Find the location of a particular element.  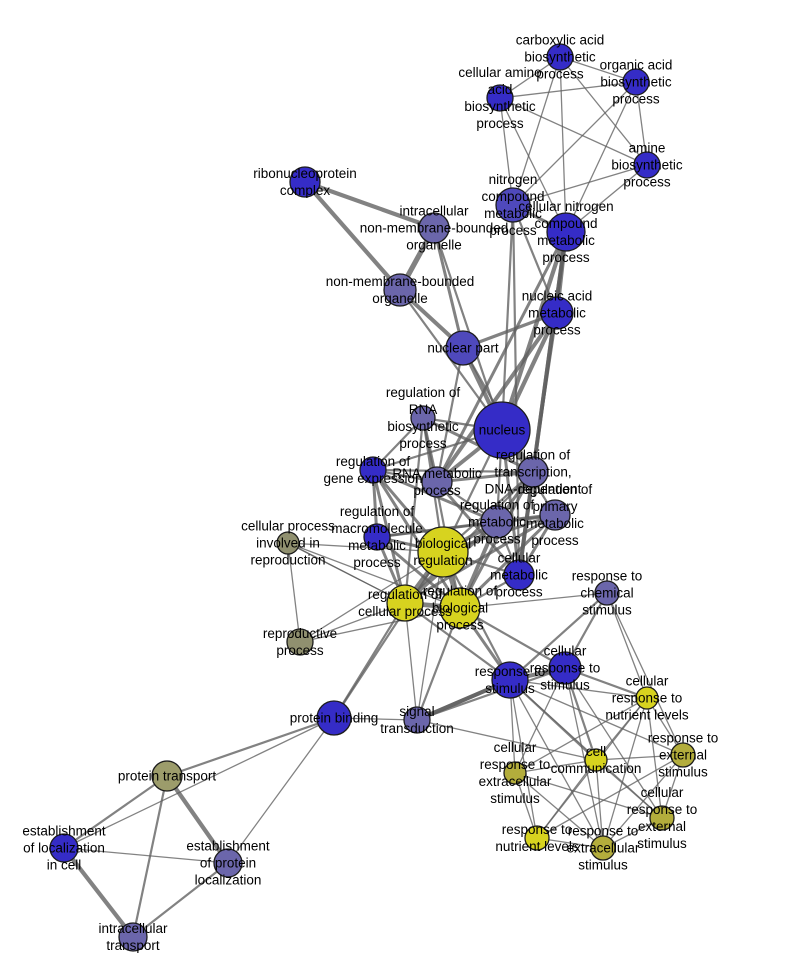

edge-cellular-amino-acid-biosynthetic-process--cellular-nitrogen-compound-metabolic-process is located at coordinates (533, 165).